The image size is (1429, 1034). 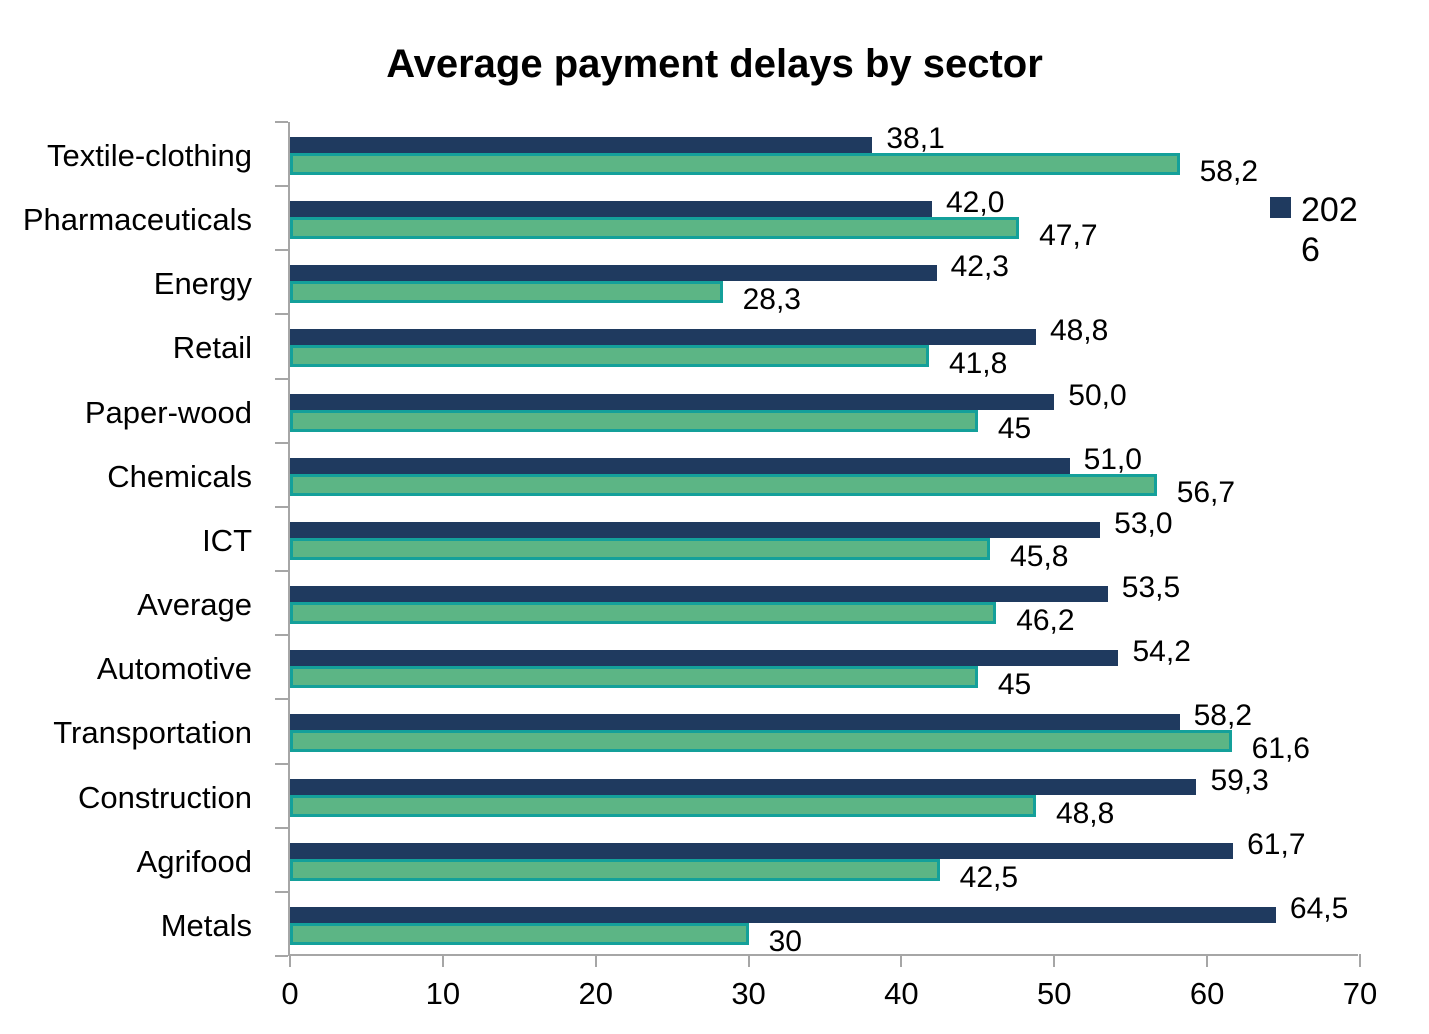 I want to click on category-label: Automotive, so click(x=174, y=669).